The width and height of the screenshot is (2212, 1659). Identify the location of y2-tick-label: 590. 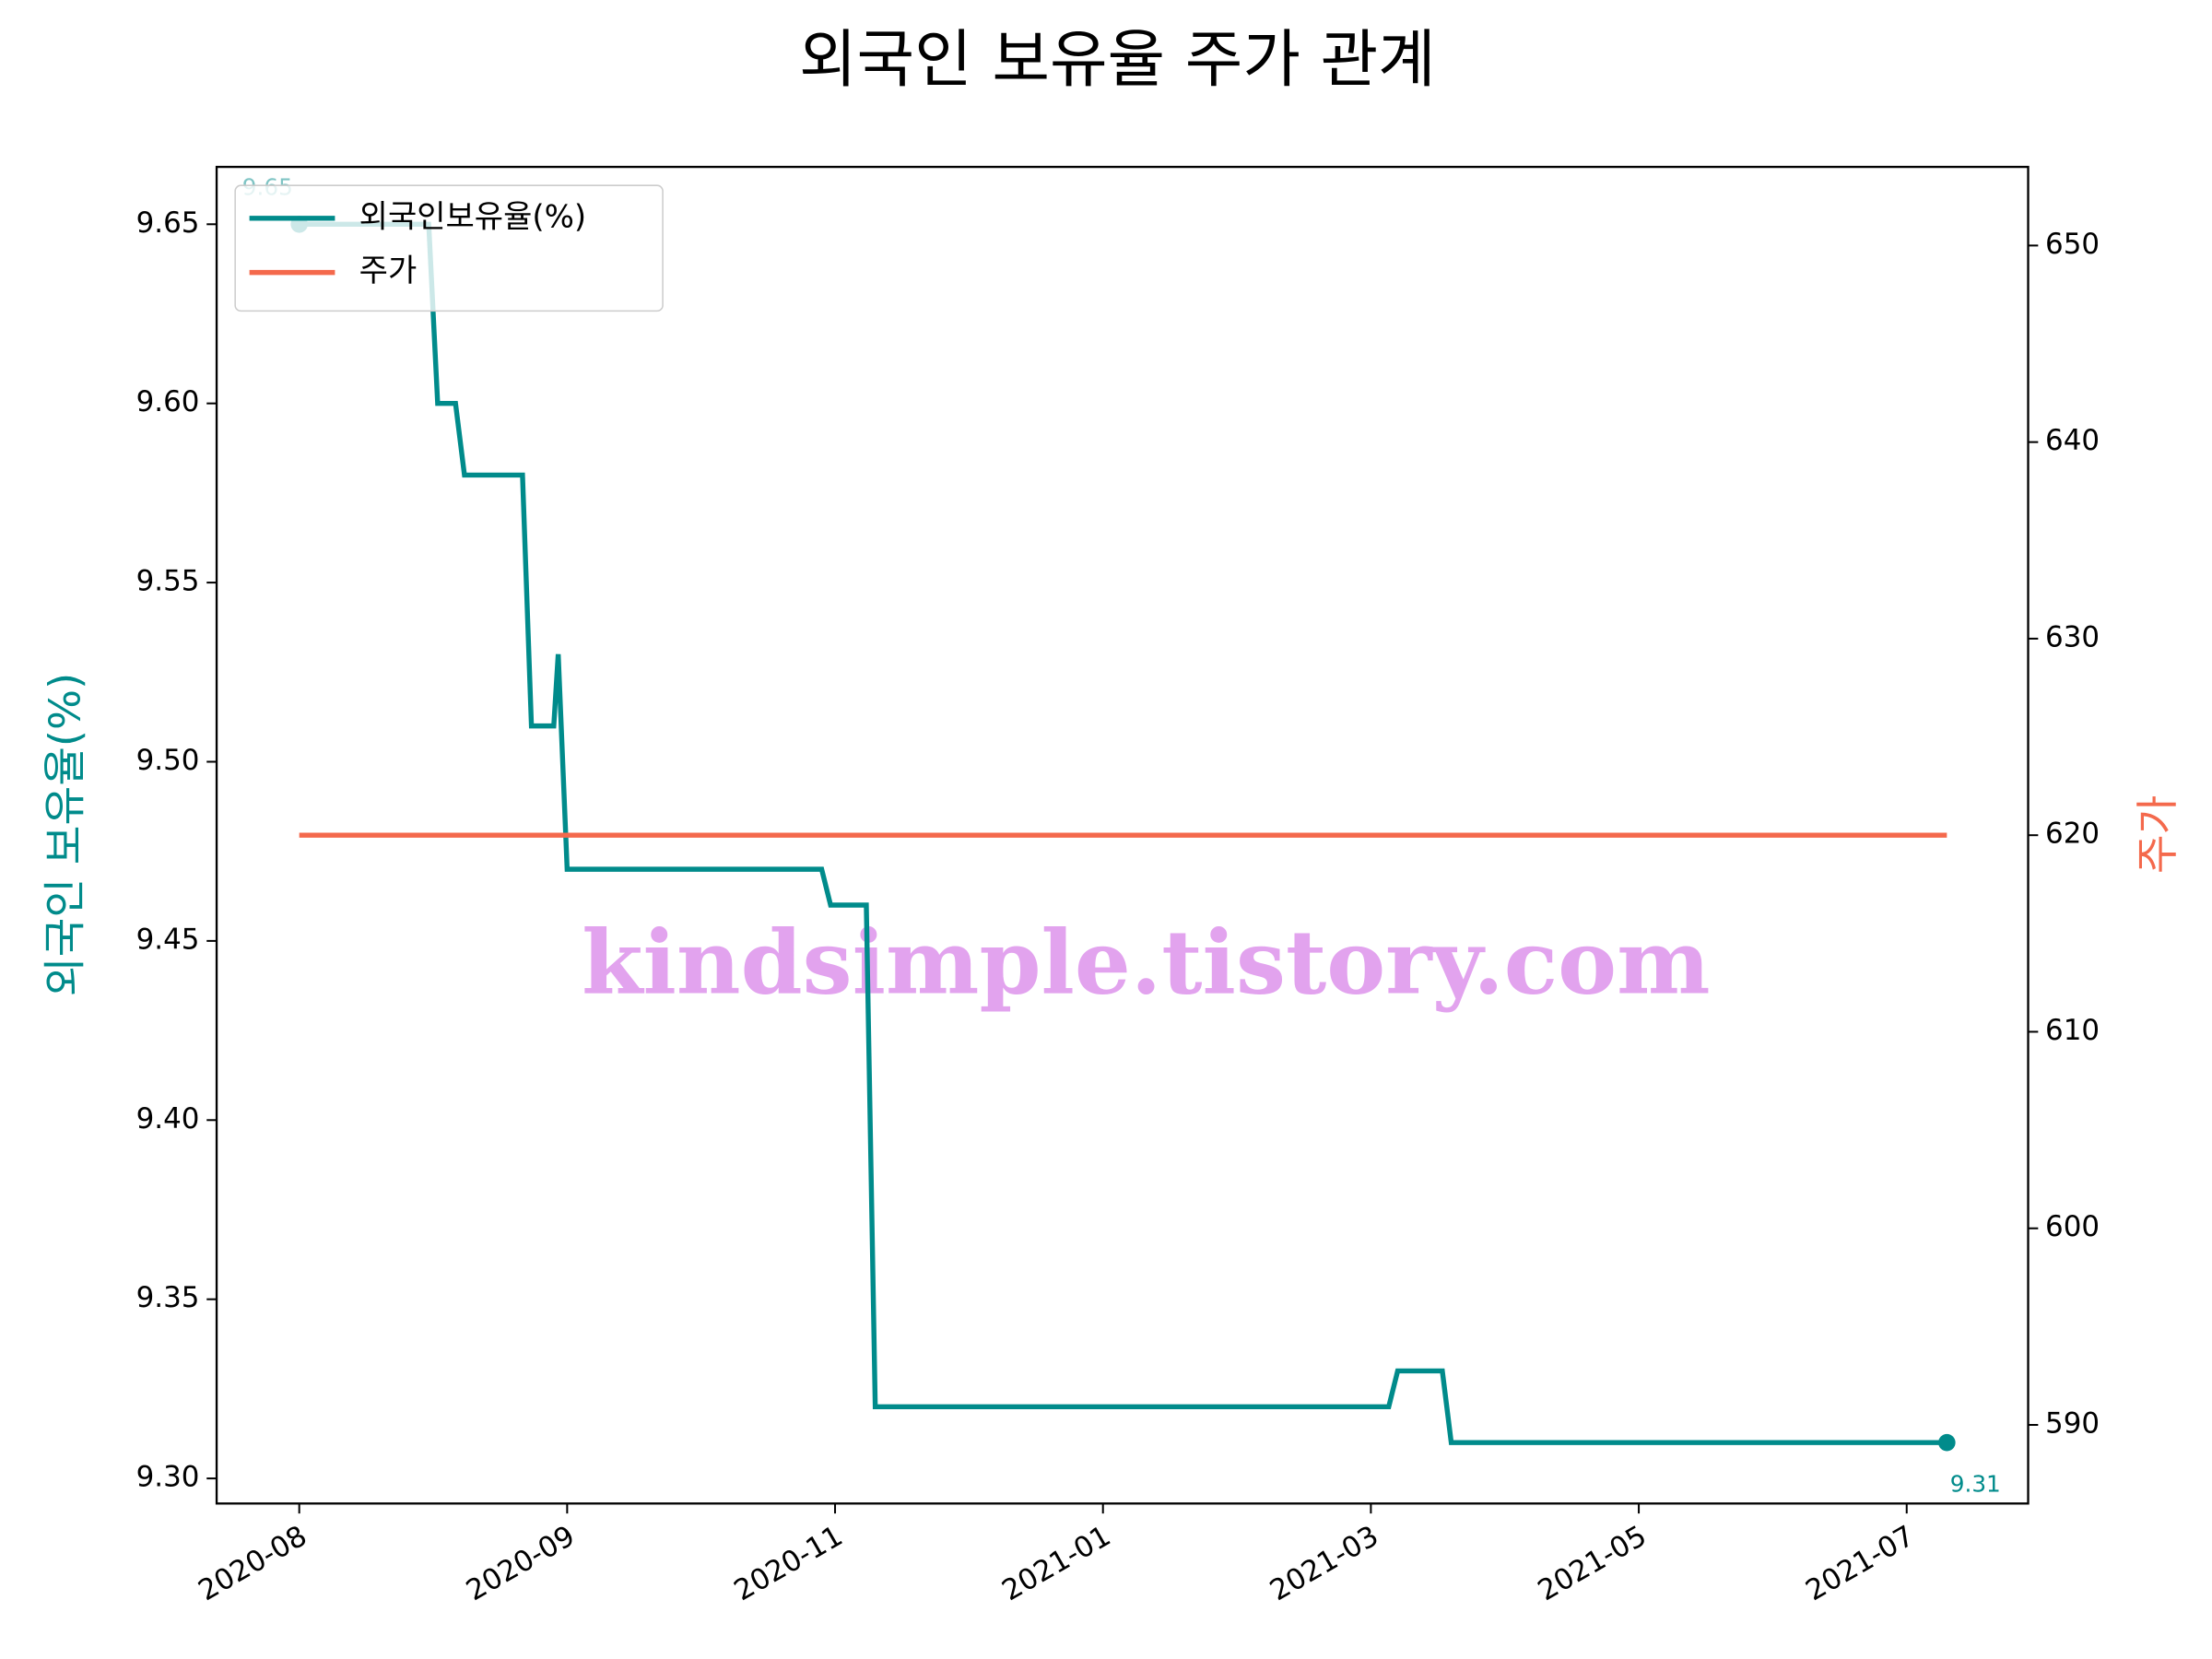
(2072, 1423).